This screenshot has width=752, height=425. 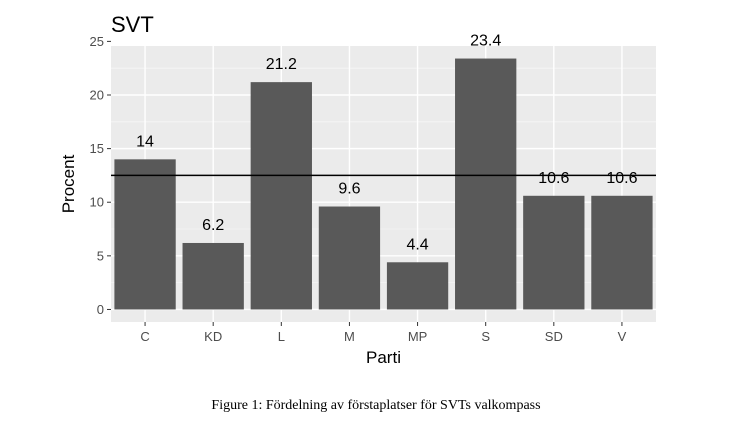 What do you see at coordinates (349, 336) in the screenshot?
I see `x-tick-label: M` at bounding box center [349, 336].